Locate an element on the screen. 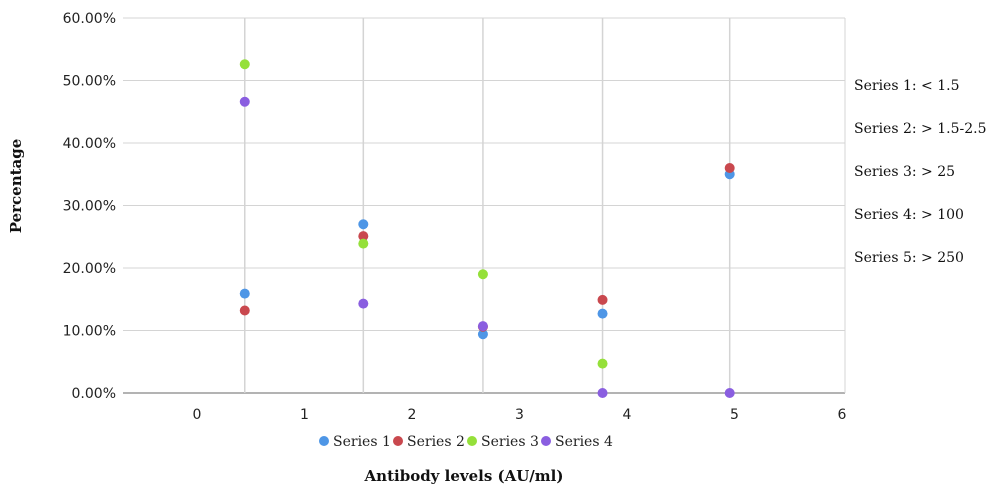 The height and width of the screenshot is (495, 1000). series-annotation: Series 3: > 25 is located at coordinates (904, 172).